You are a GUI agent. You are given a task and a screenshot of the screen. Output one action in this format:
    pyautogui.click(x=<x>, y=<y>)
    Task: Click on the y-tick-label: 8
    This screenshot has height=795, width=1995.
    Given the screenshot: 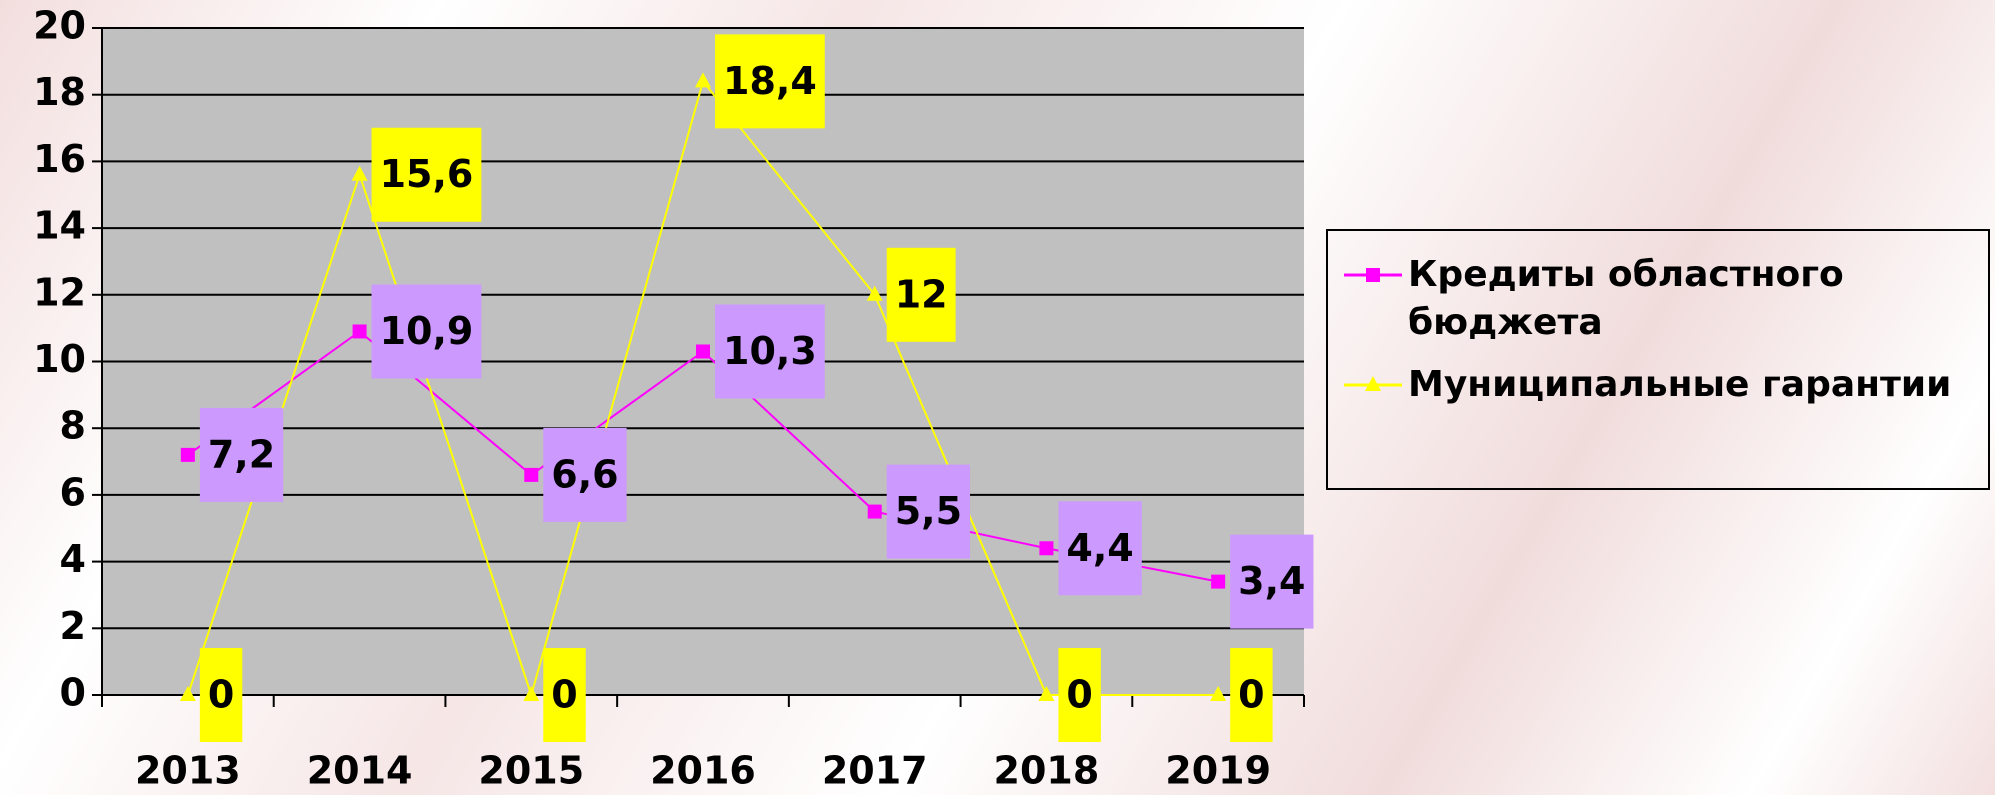 What is the action you would take?
    pyautogui.click(x=73, y=426)
    